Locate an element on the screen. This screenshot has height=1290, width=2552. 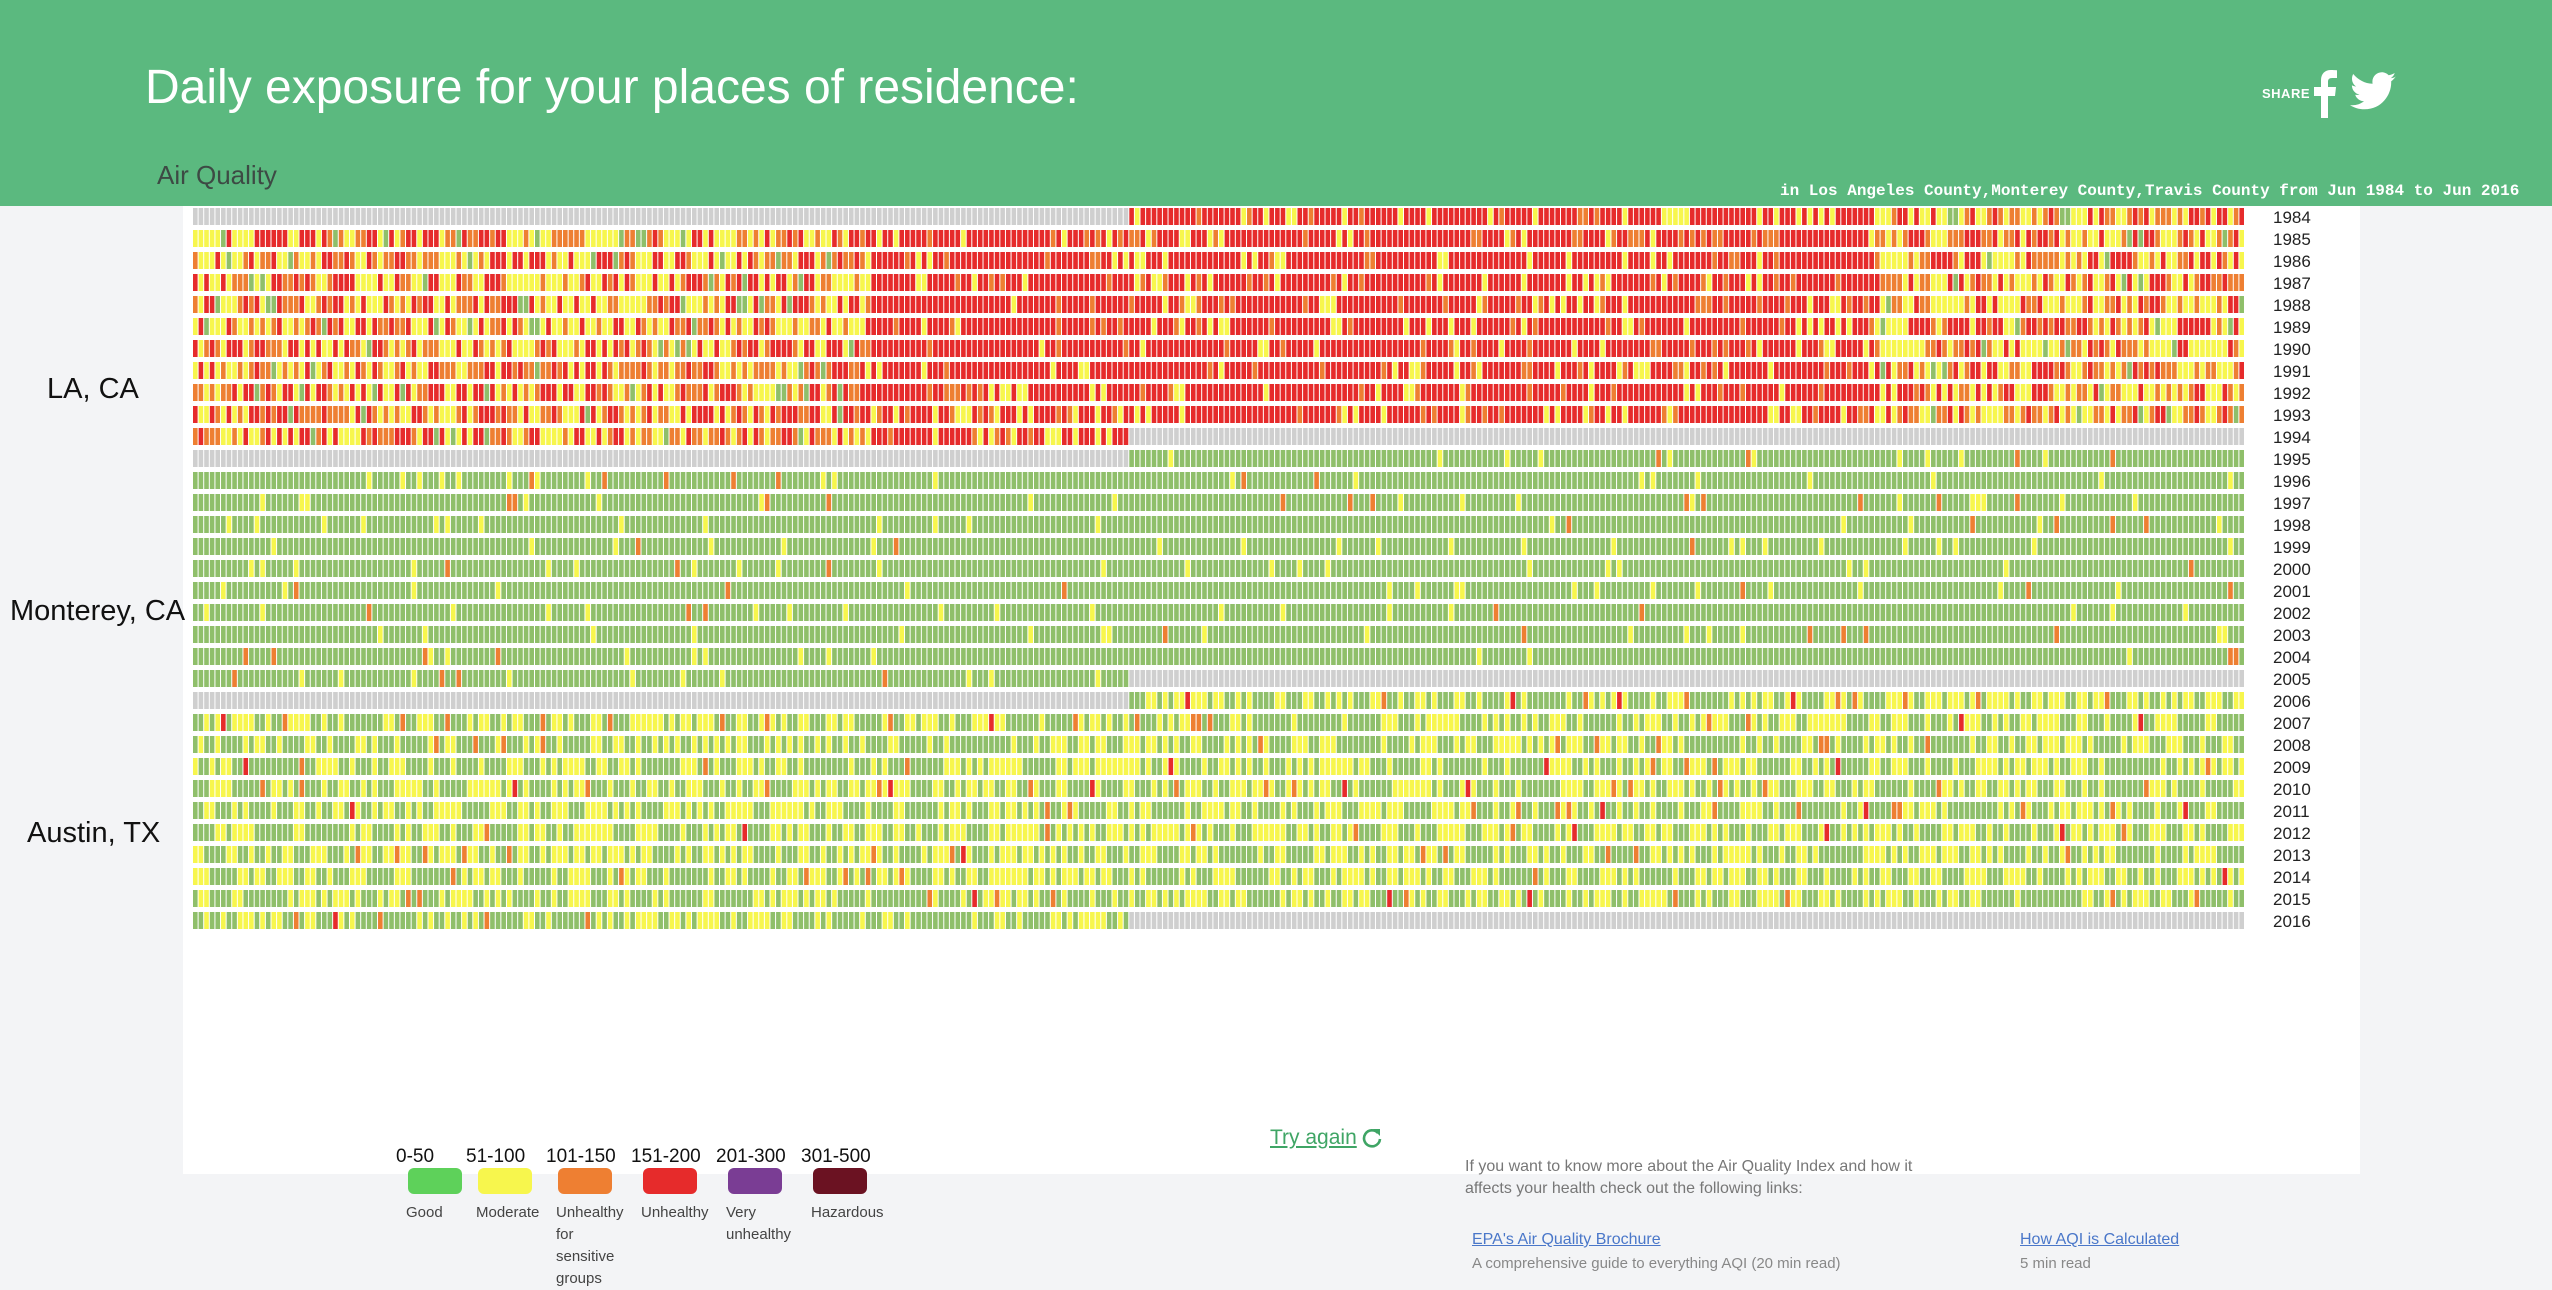
twitter-icon is located at coordinates (2373, 92).